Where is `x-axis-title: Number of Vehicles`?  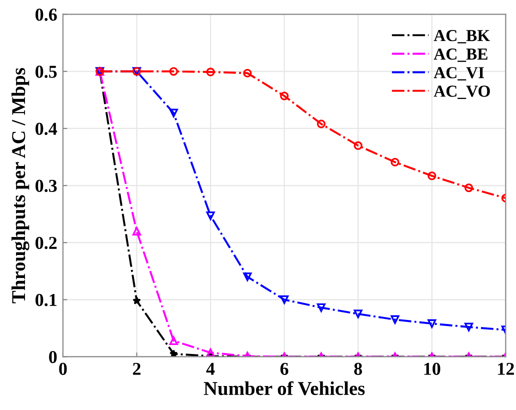
x-axis-title: Number of Vehicles is located at coordinates (284, 388).